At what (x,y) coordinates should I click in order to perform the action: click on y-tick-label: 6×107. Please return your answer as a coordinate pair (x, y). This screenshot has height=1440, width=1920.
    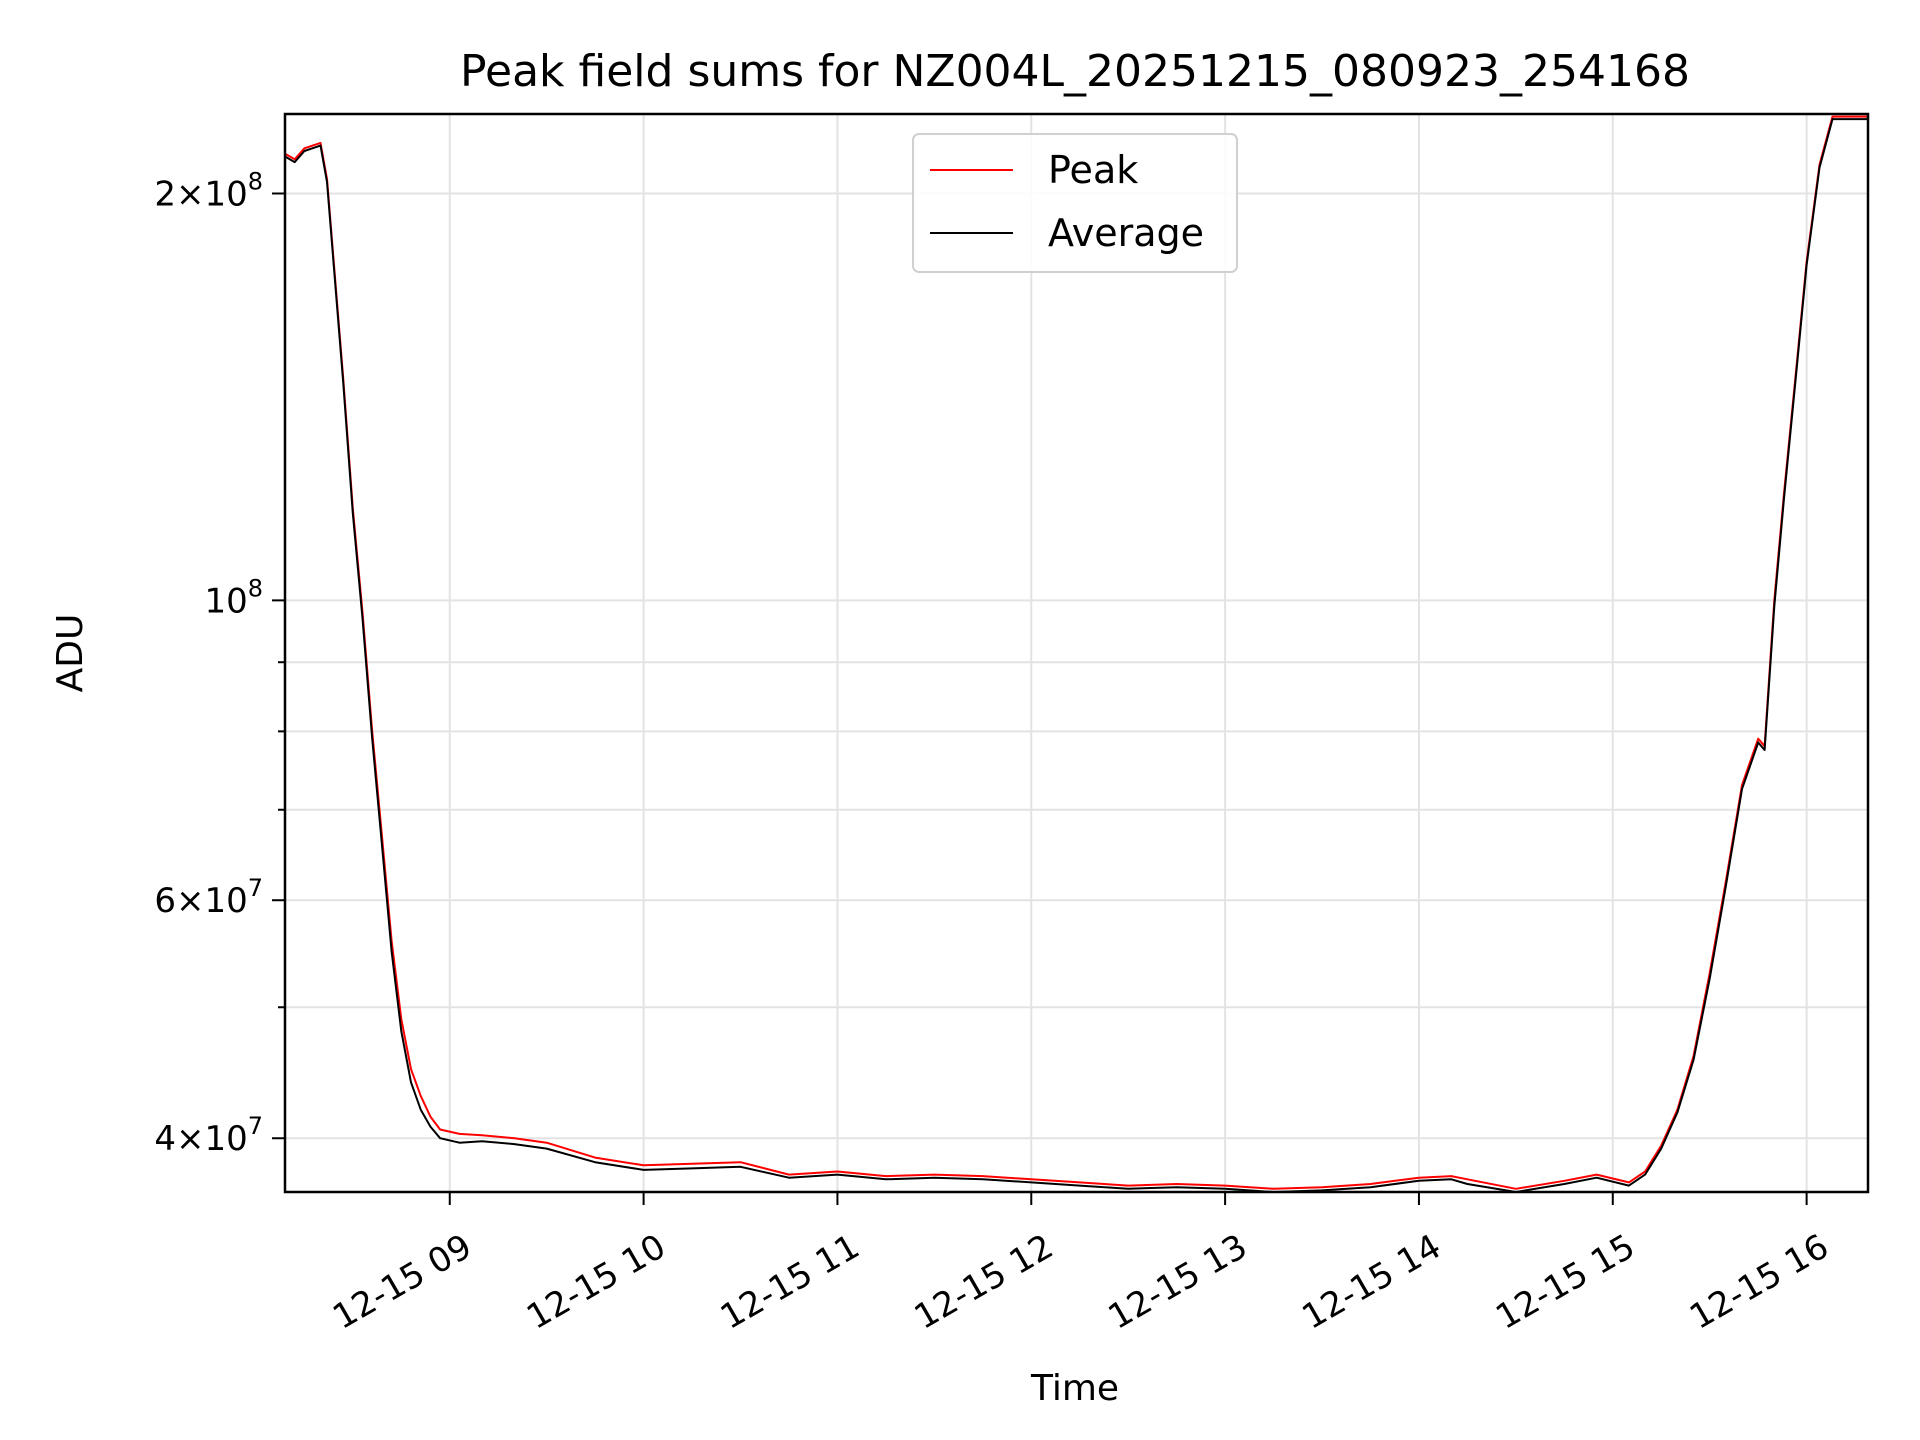
    Looking at the image, I should click on (208, 897).